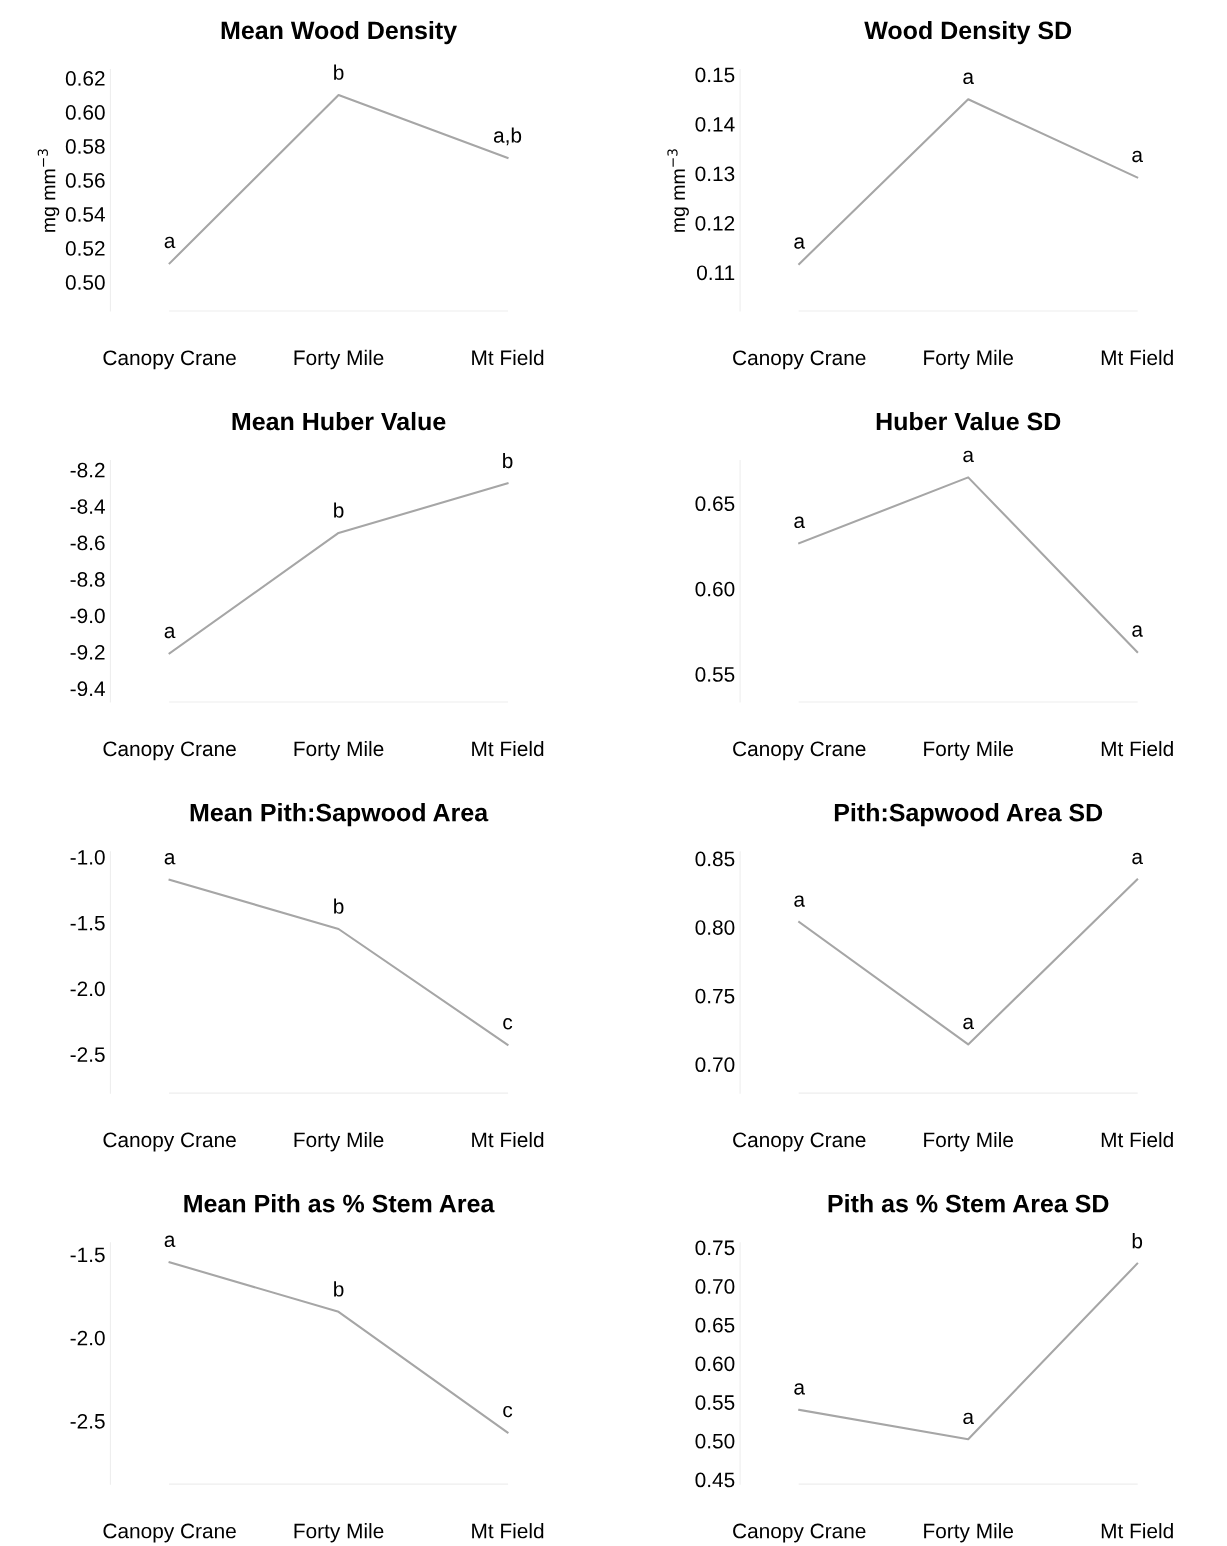 This screenshot has width=1227, height=1546. Describe the element at coordinates (715, 1480) in the screenshot. I see `y-tick-label: 0.45` at that location.